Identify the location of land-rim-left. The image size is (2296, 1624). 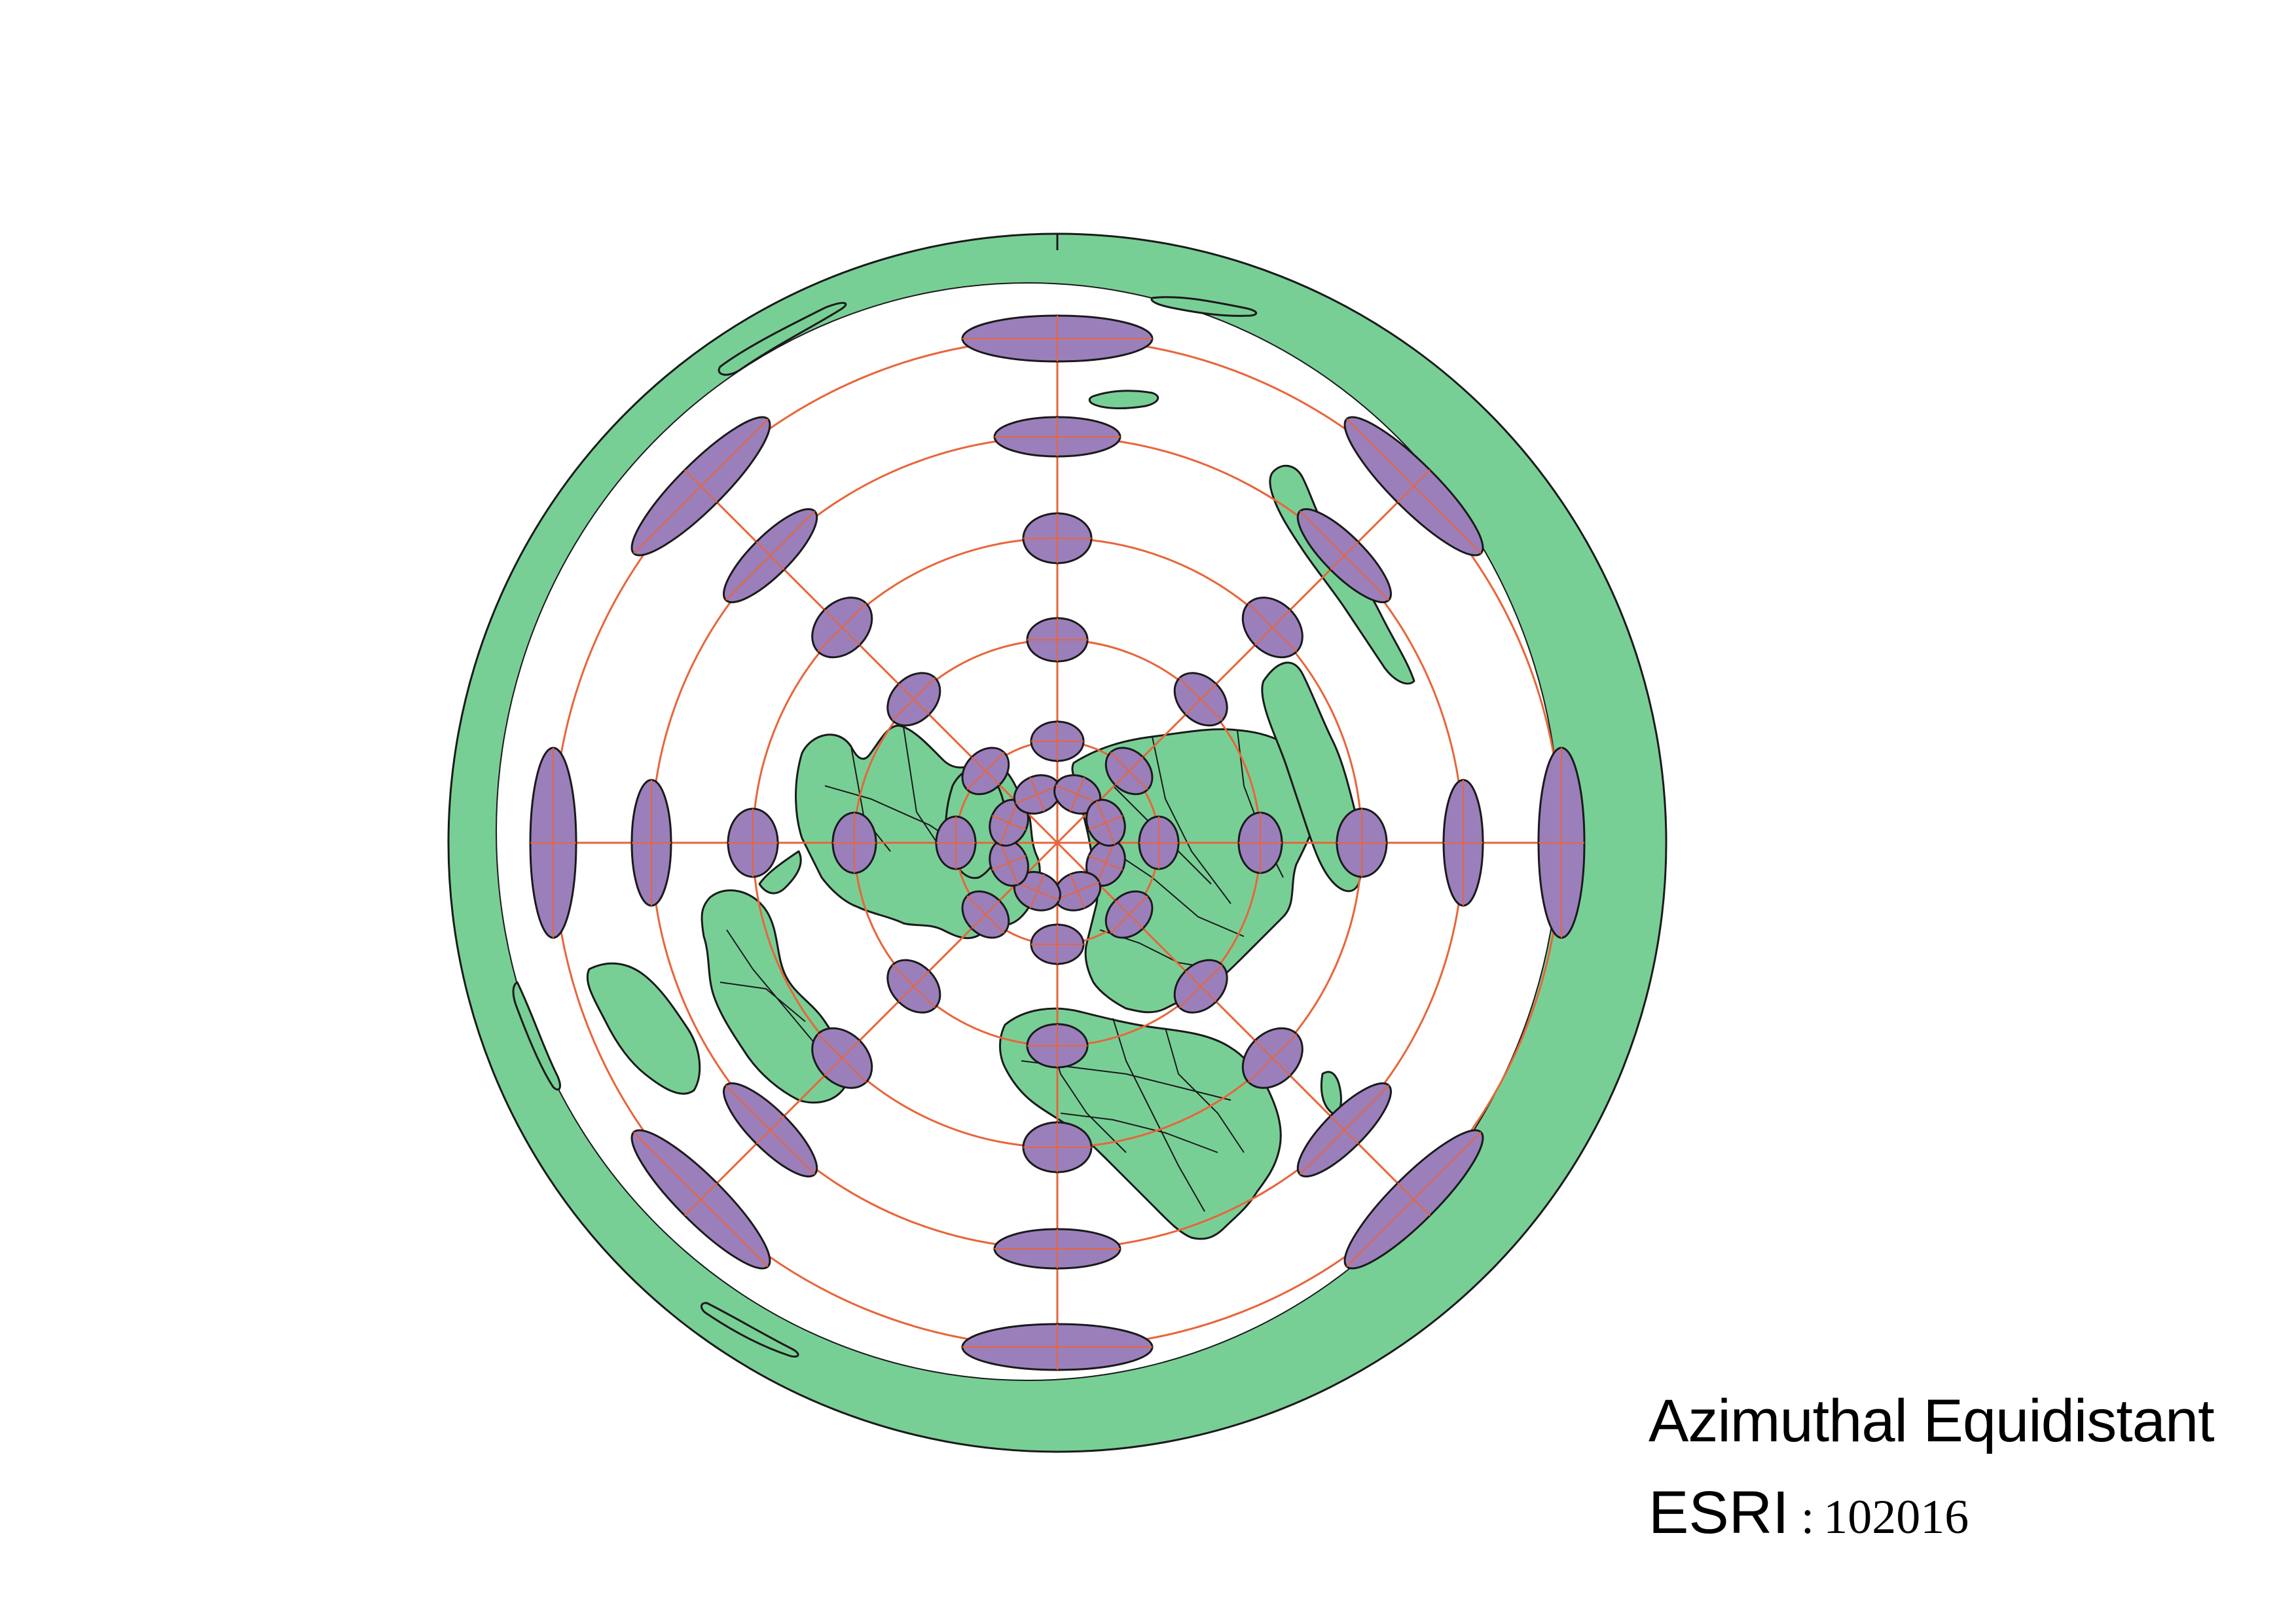
(536, 1036).